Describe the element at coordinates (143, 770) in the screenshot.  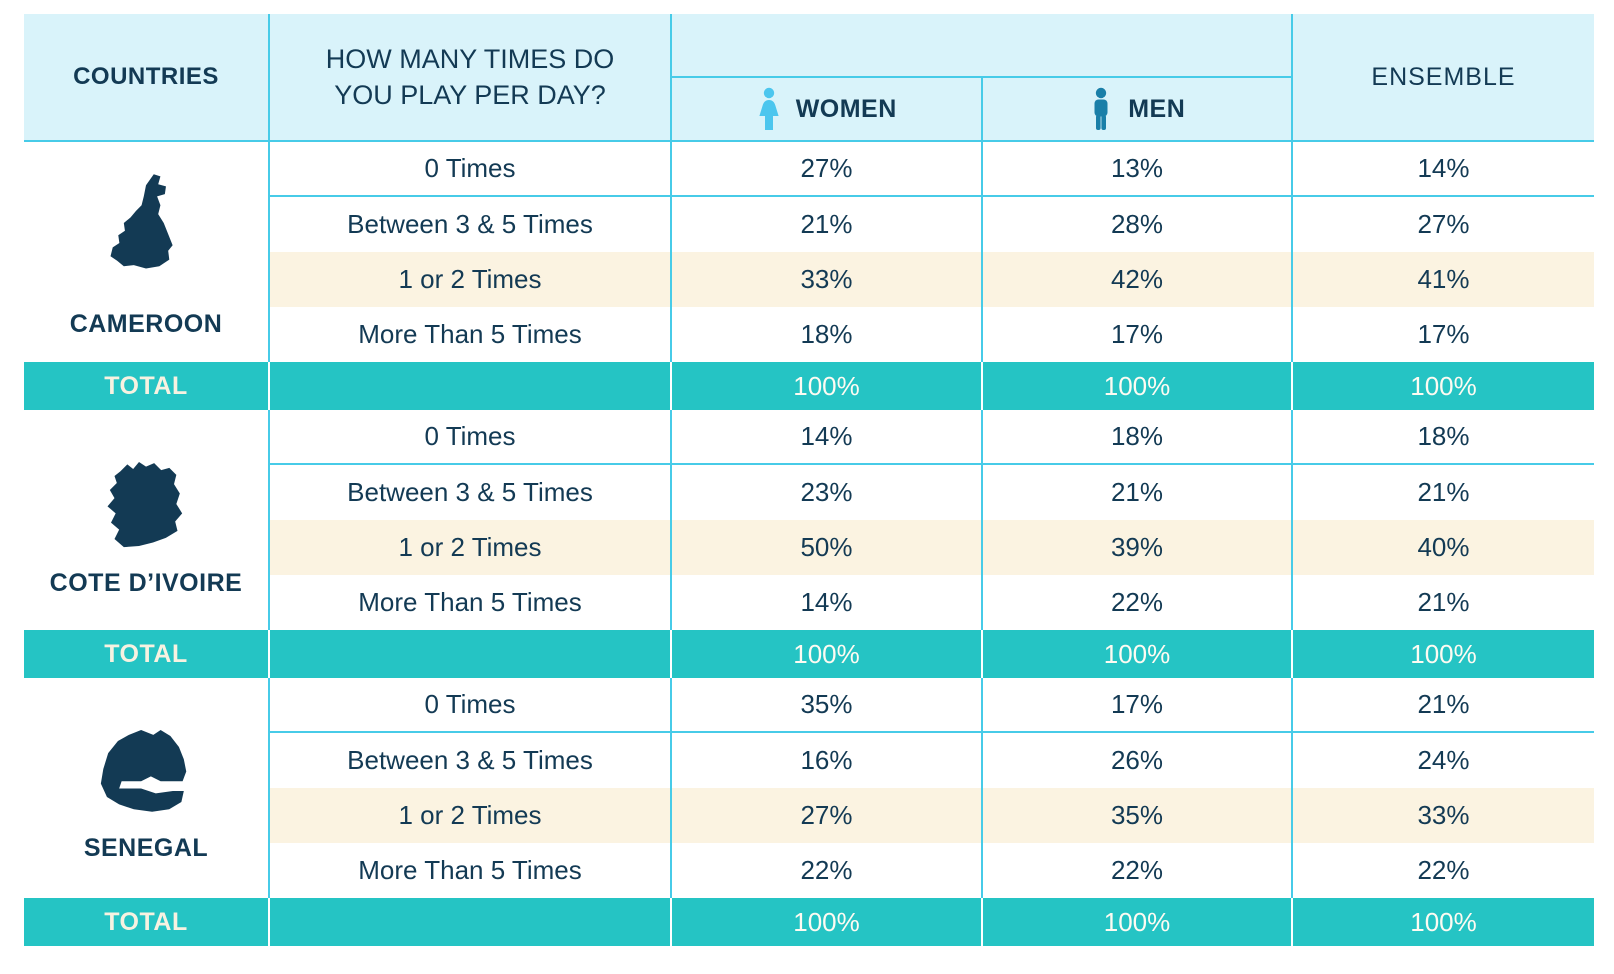
I see `senegal-map-icon` at that location.